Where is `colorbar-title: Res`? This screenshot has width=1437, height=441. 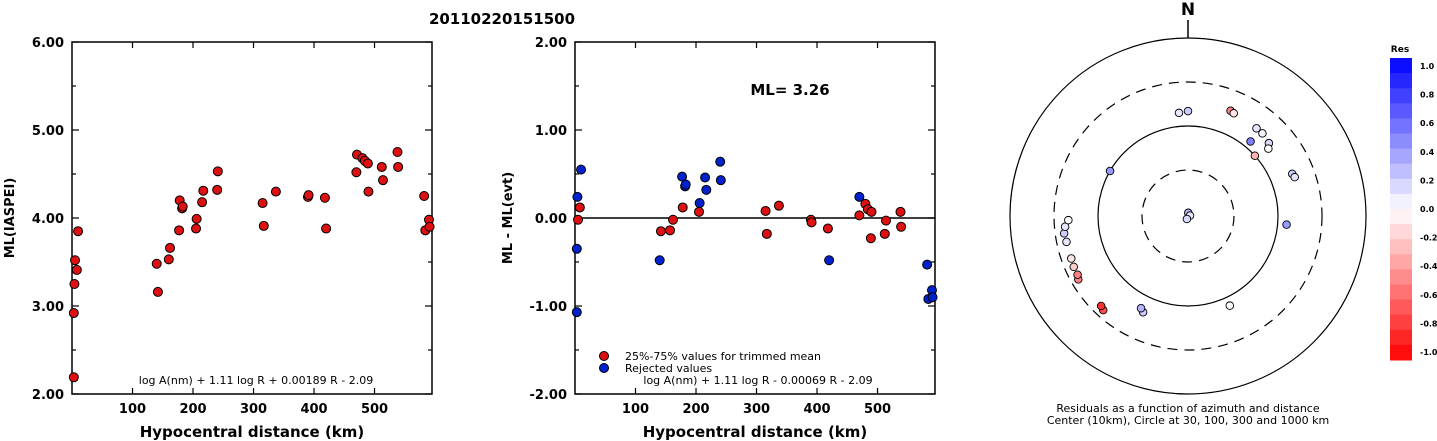
colorbar-title: Res is located at coordinates (1400, 50).